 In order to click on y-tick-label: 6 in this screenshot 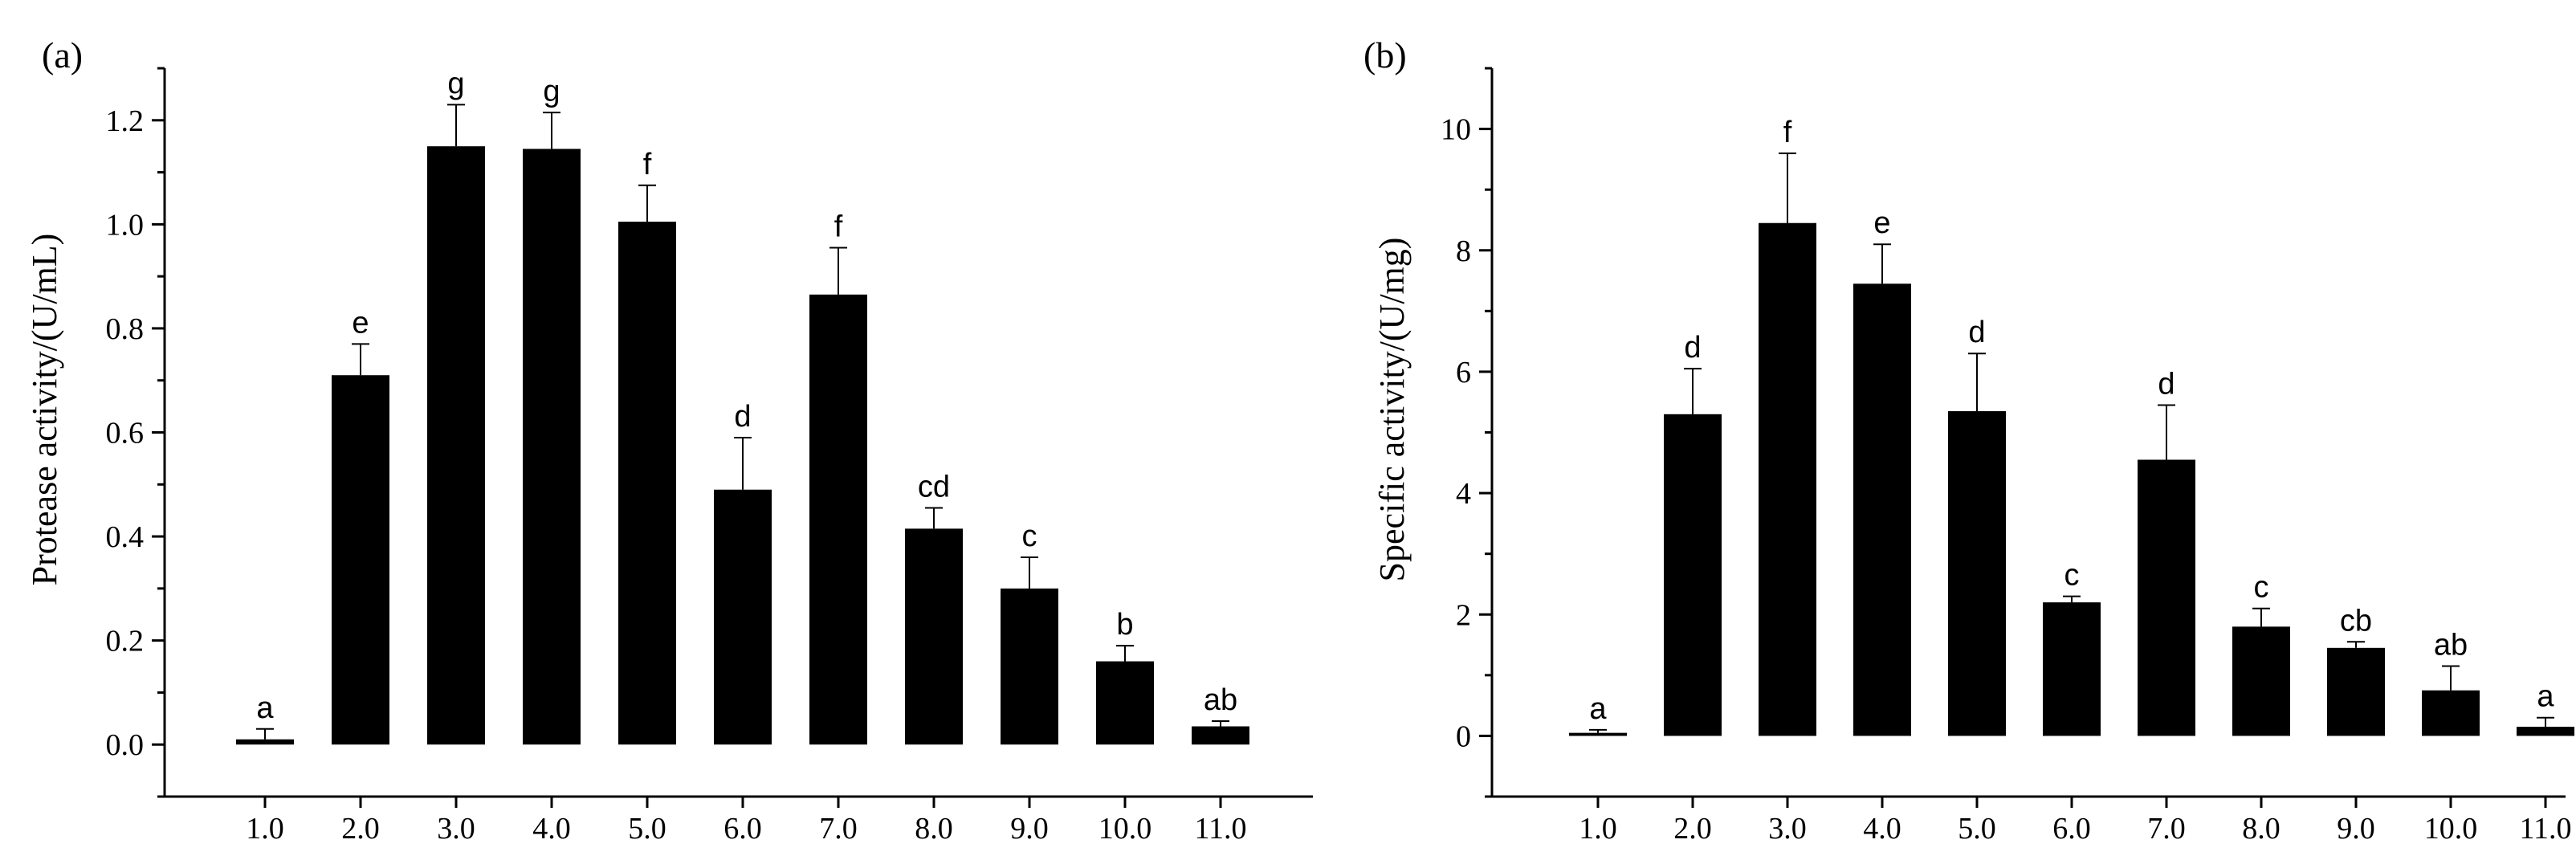, I will do `click(1463, 372)`.